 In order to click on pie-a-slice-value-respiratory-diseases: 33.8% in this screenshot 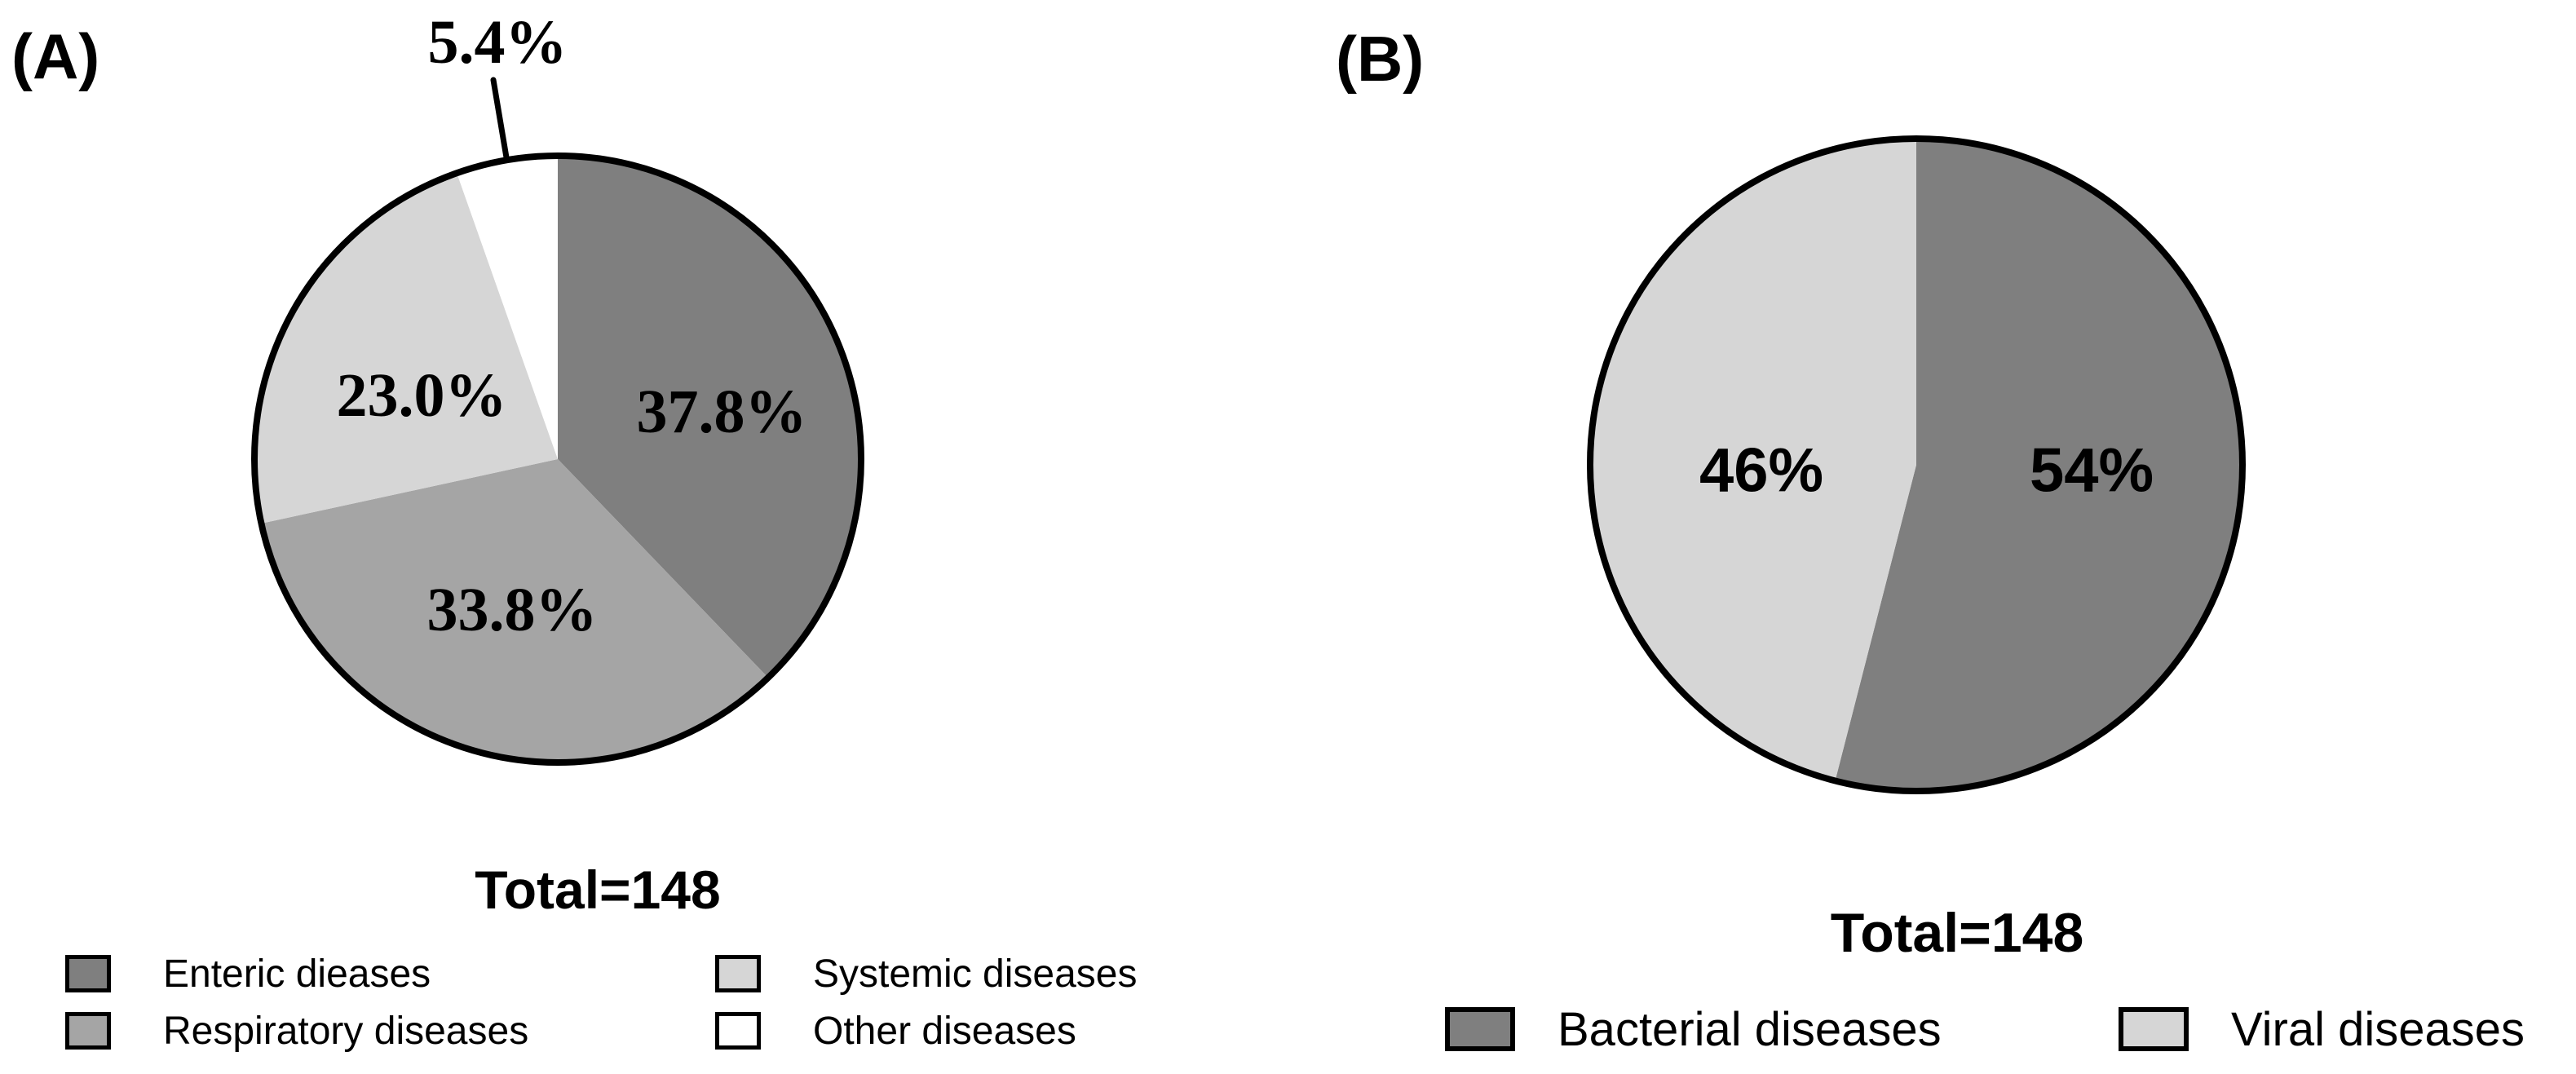, I will do `click(512, 610)`.